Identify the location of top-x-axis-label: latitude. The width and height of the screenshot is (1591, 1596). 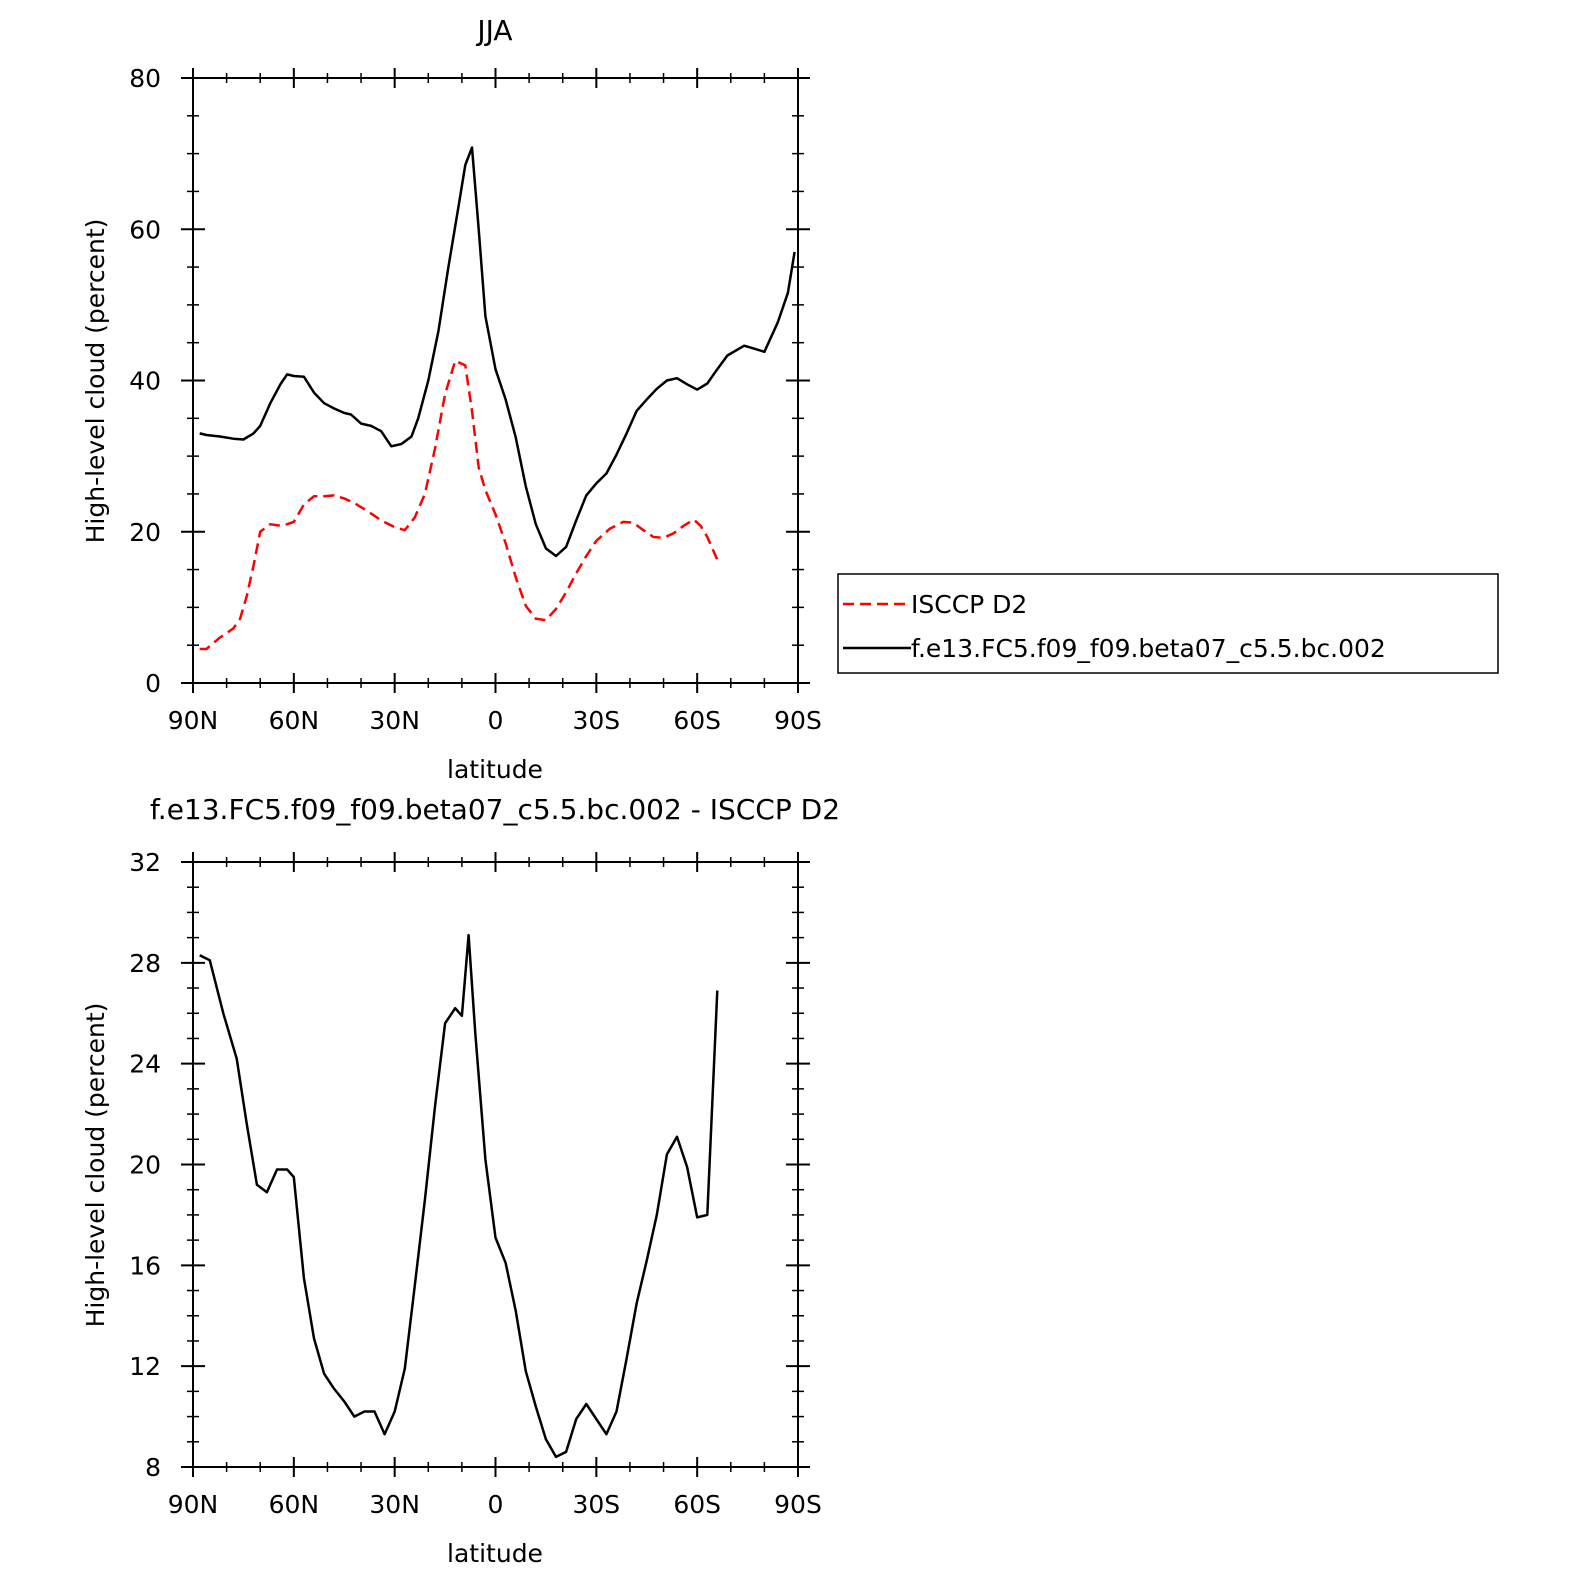
(495, 769).